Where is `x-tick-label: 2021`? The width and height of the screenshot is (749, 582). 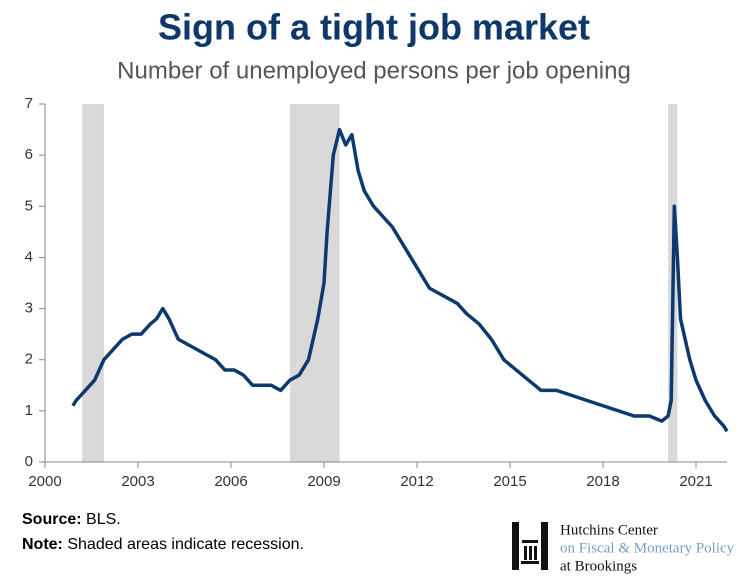 x-tick-label: 2021 is located at coordinates (695, 481).